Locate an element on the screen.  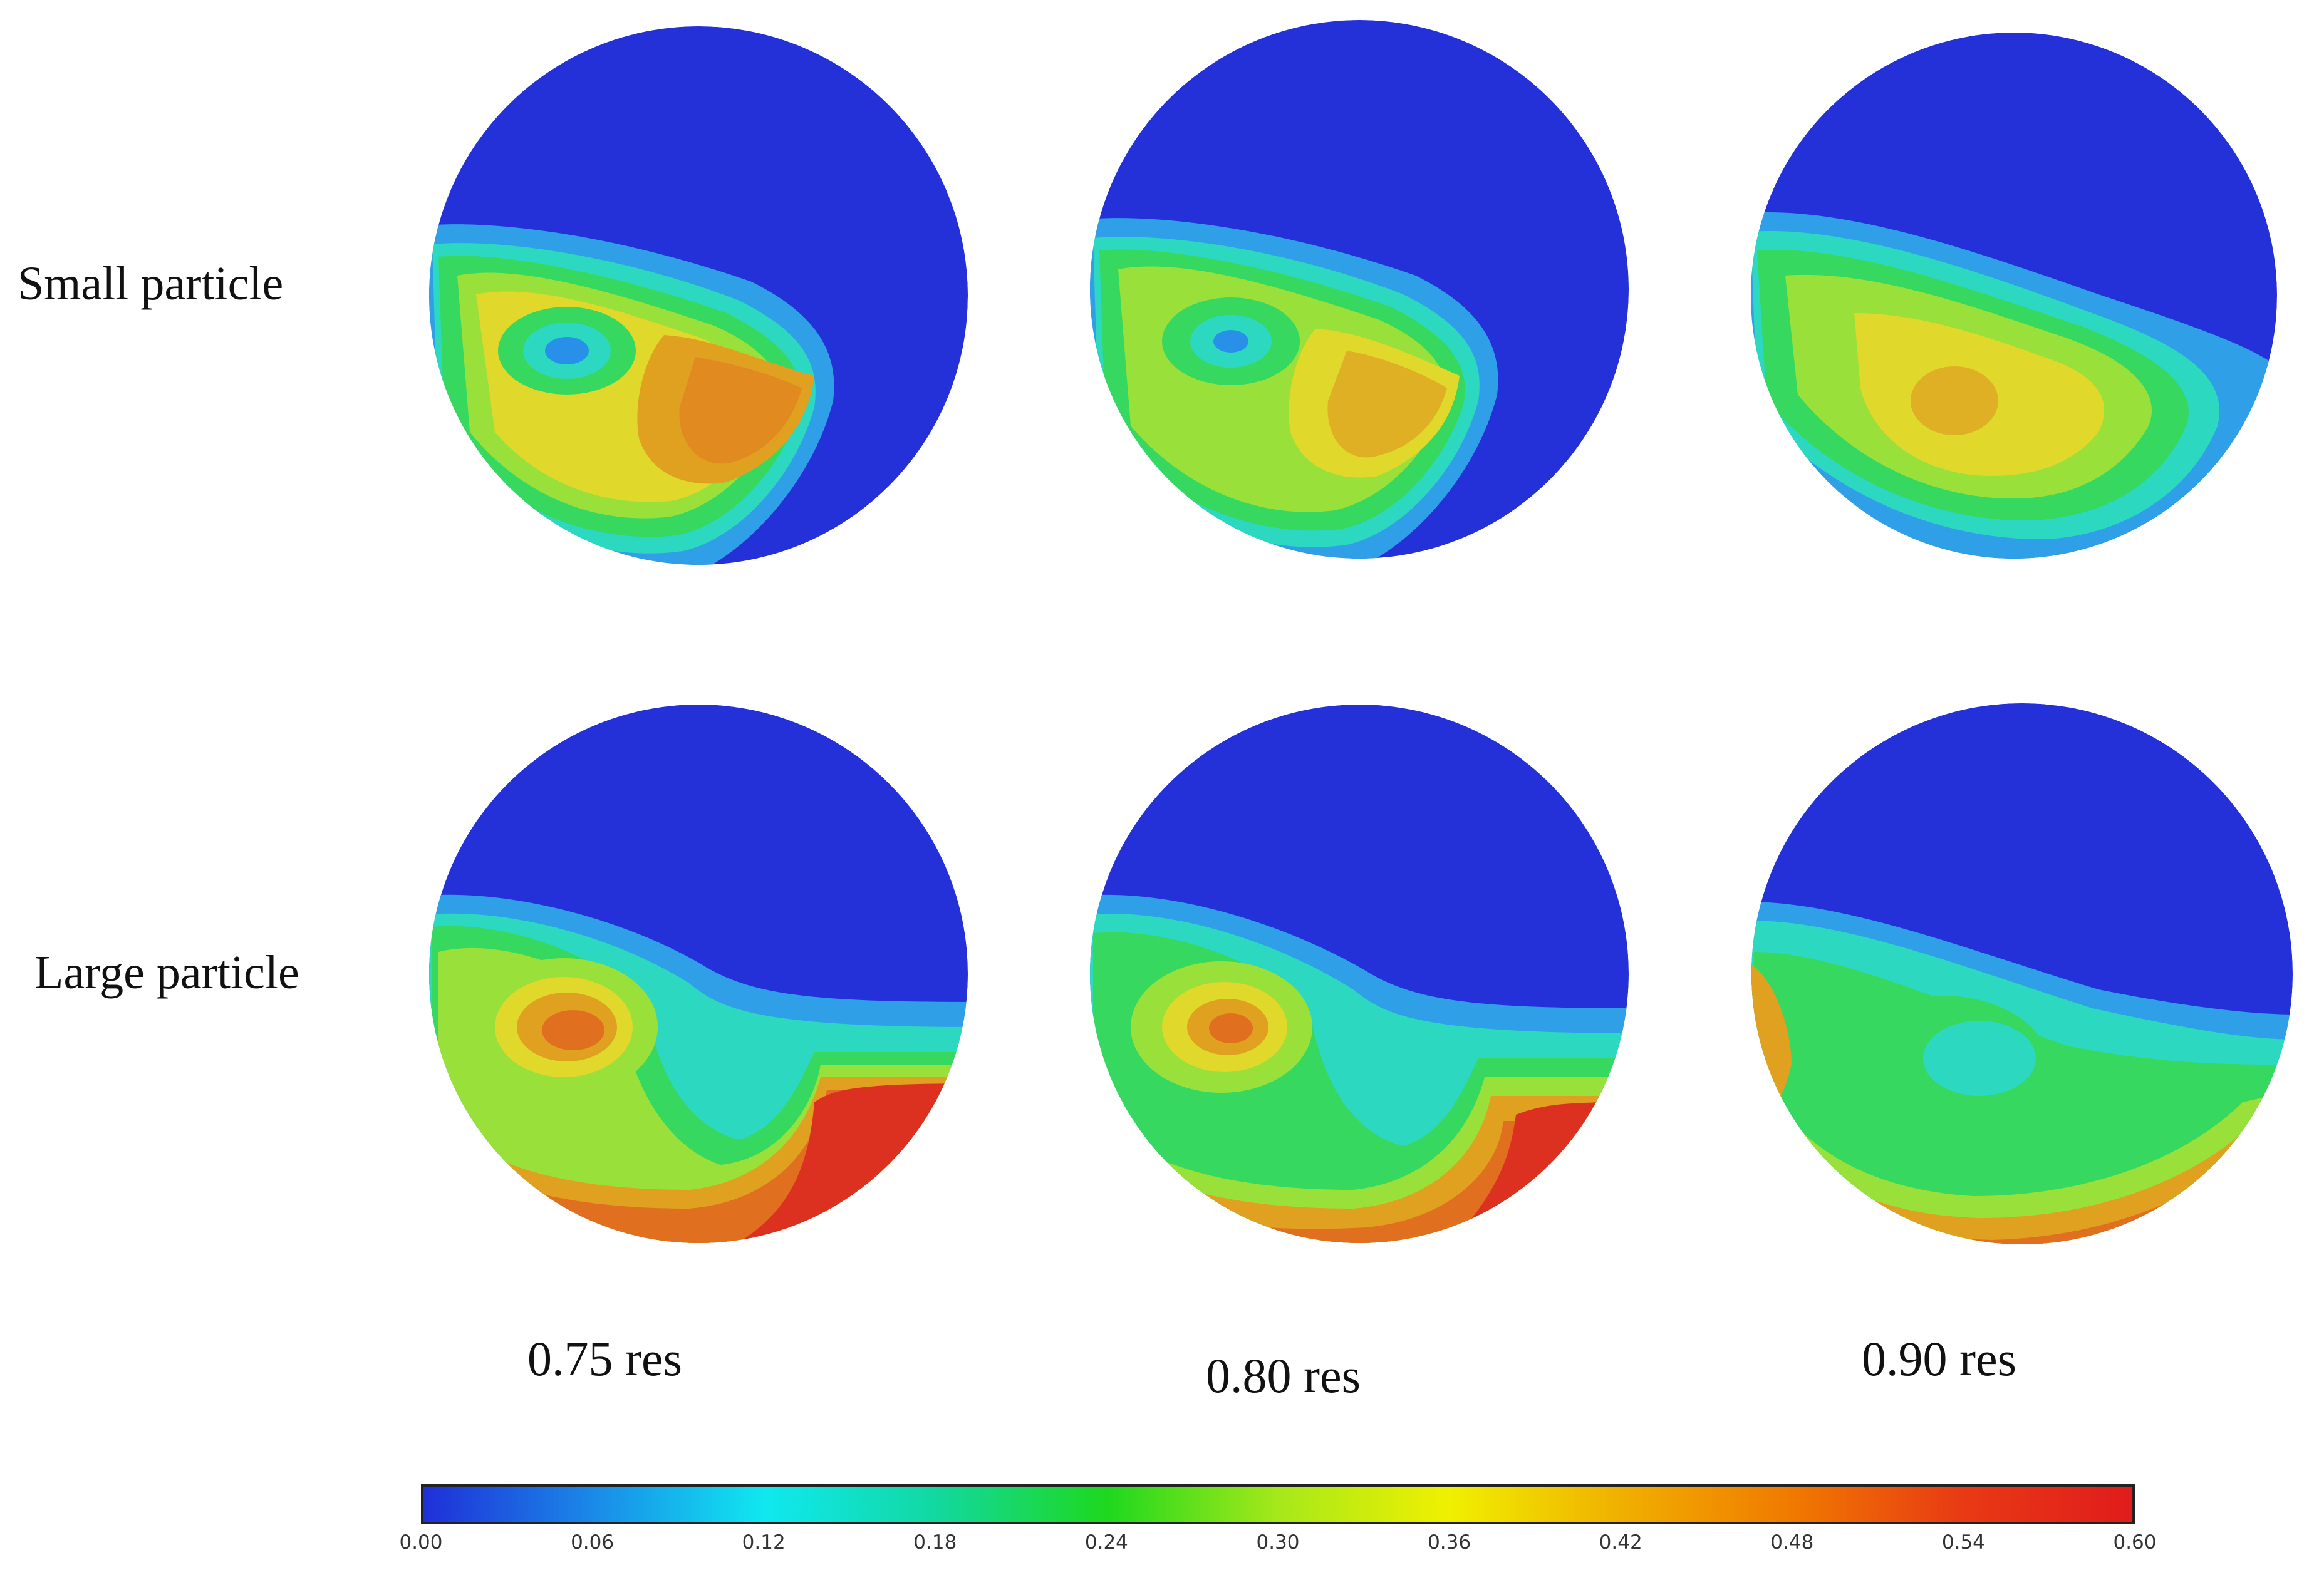
colorbar-tick-9: 0.54 is located at coordinates (1963, 1542).